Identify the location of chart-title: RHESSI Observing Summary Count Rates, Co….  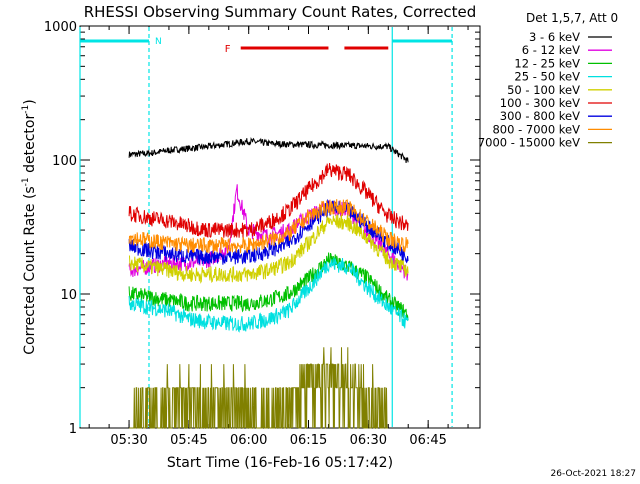
(280, 12).